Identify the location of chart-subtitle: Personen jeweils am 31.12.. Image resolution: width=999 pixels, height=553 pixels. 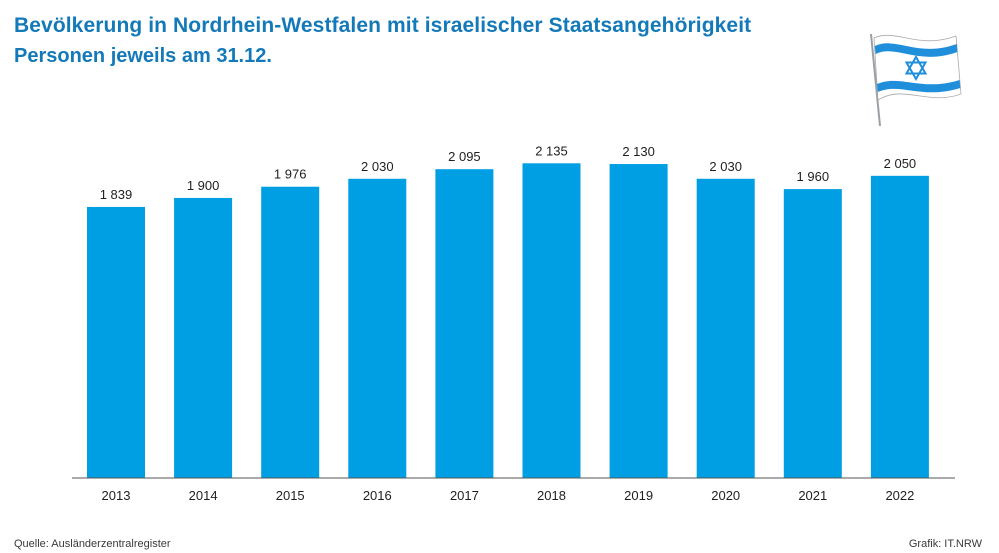
(143, 56).